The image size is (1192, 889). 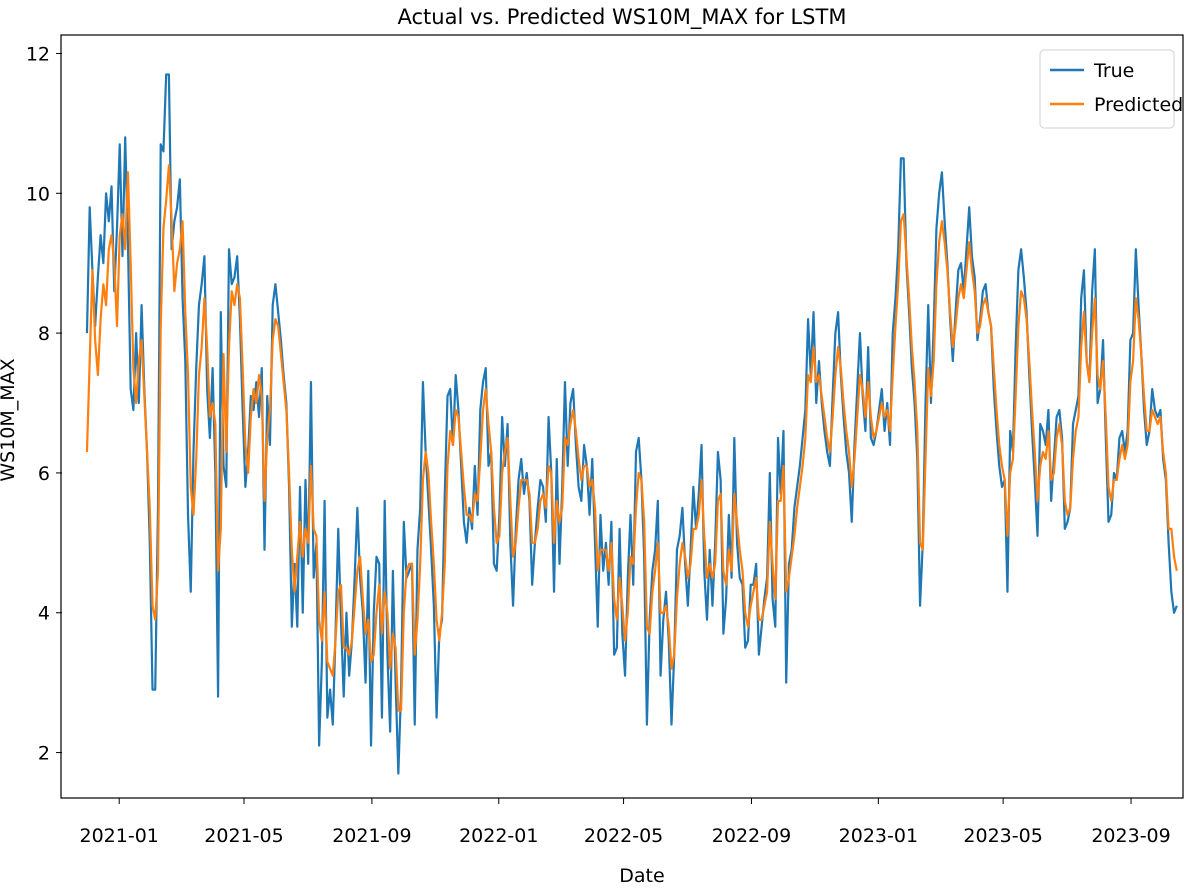 I want to click on x-tick-label: 2023-01, so click(x=878, y=836).